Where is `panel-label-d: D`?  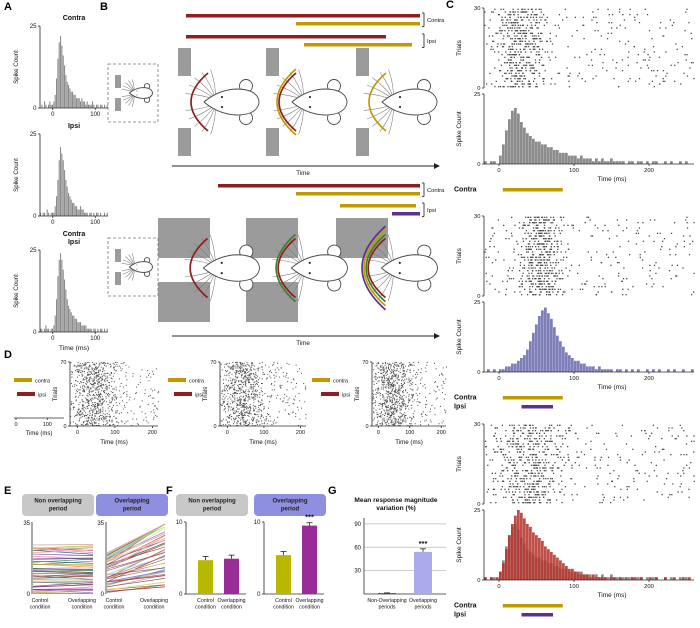
panel-label-d: D is located at coordinates (8, 355).